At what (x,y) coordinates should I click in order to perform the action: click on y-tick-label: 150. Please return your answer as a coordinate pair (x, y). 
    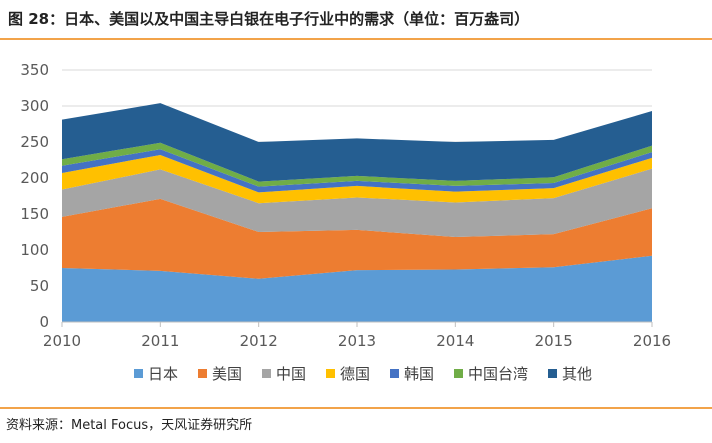
    Looking at the image, I should click on (34, 214).